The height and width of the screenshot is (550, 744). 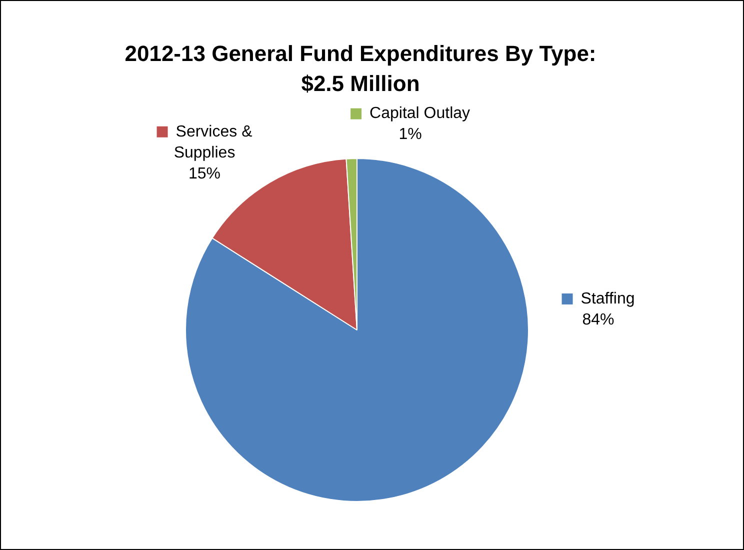 I want to click on legend-label: Staffing, so click(x=607, y=299).